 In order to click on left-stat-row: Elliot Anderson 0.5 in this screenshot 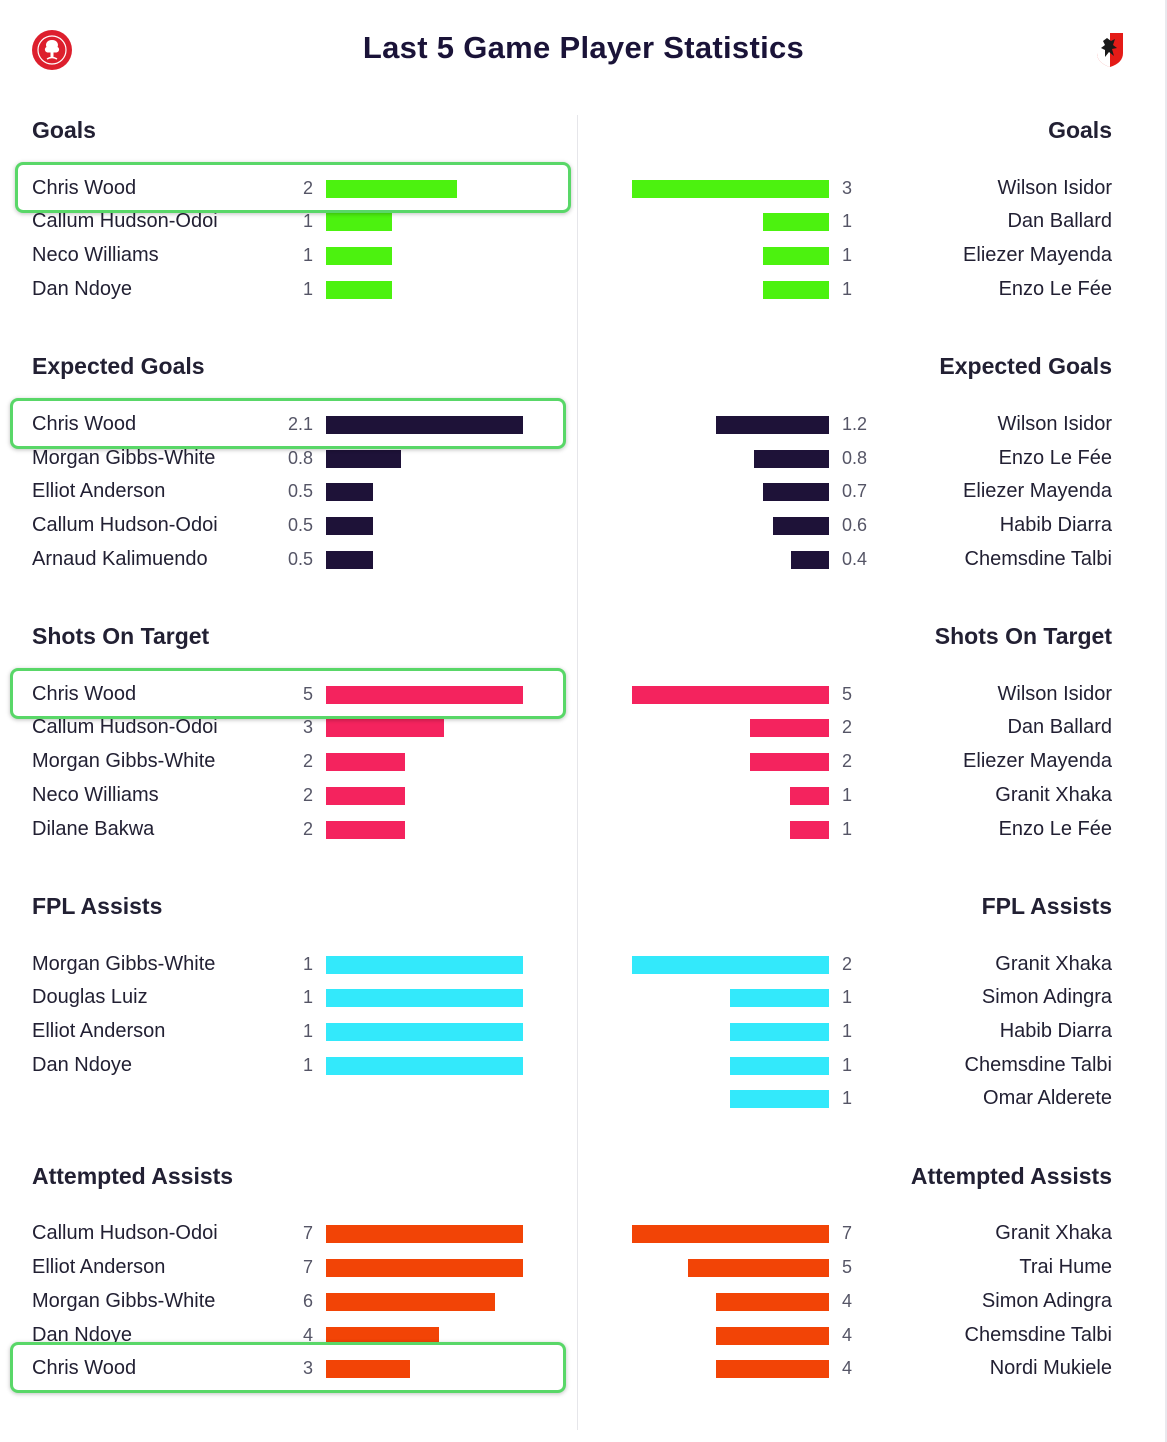, I will do `click(288, 492)`.